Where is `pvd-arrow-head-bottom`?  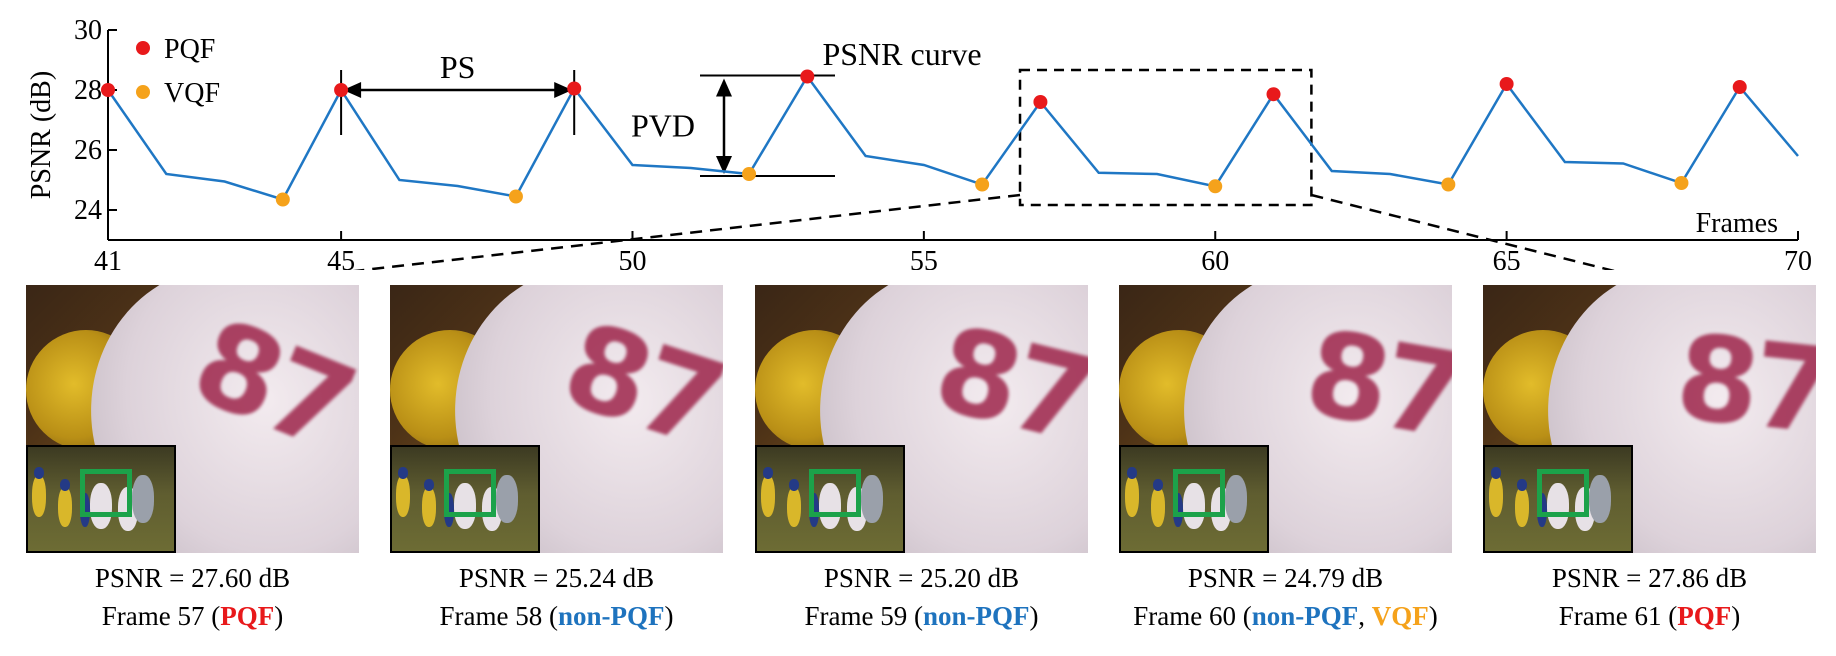 pvd-arrow-head-bottom is located at coordinates (724, 165).